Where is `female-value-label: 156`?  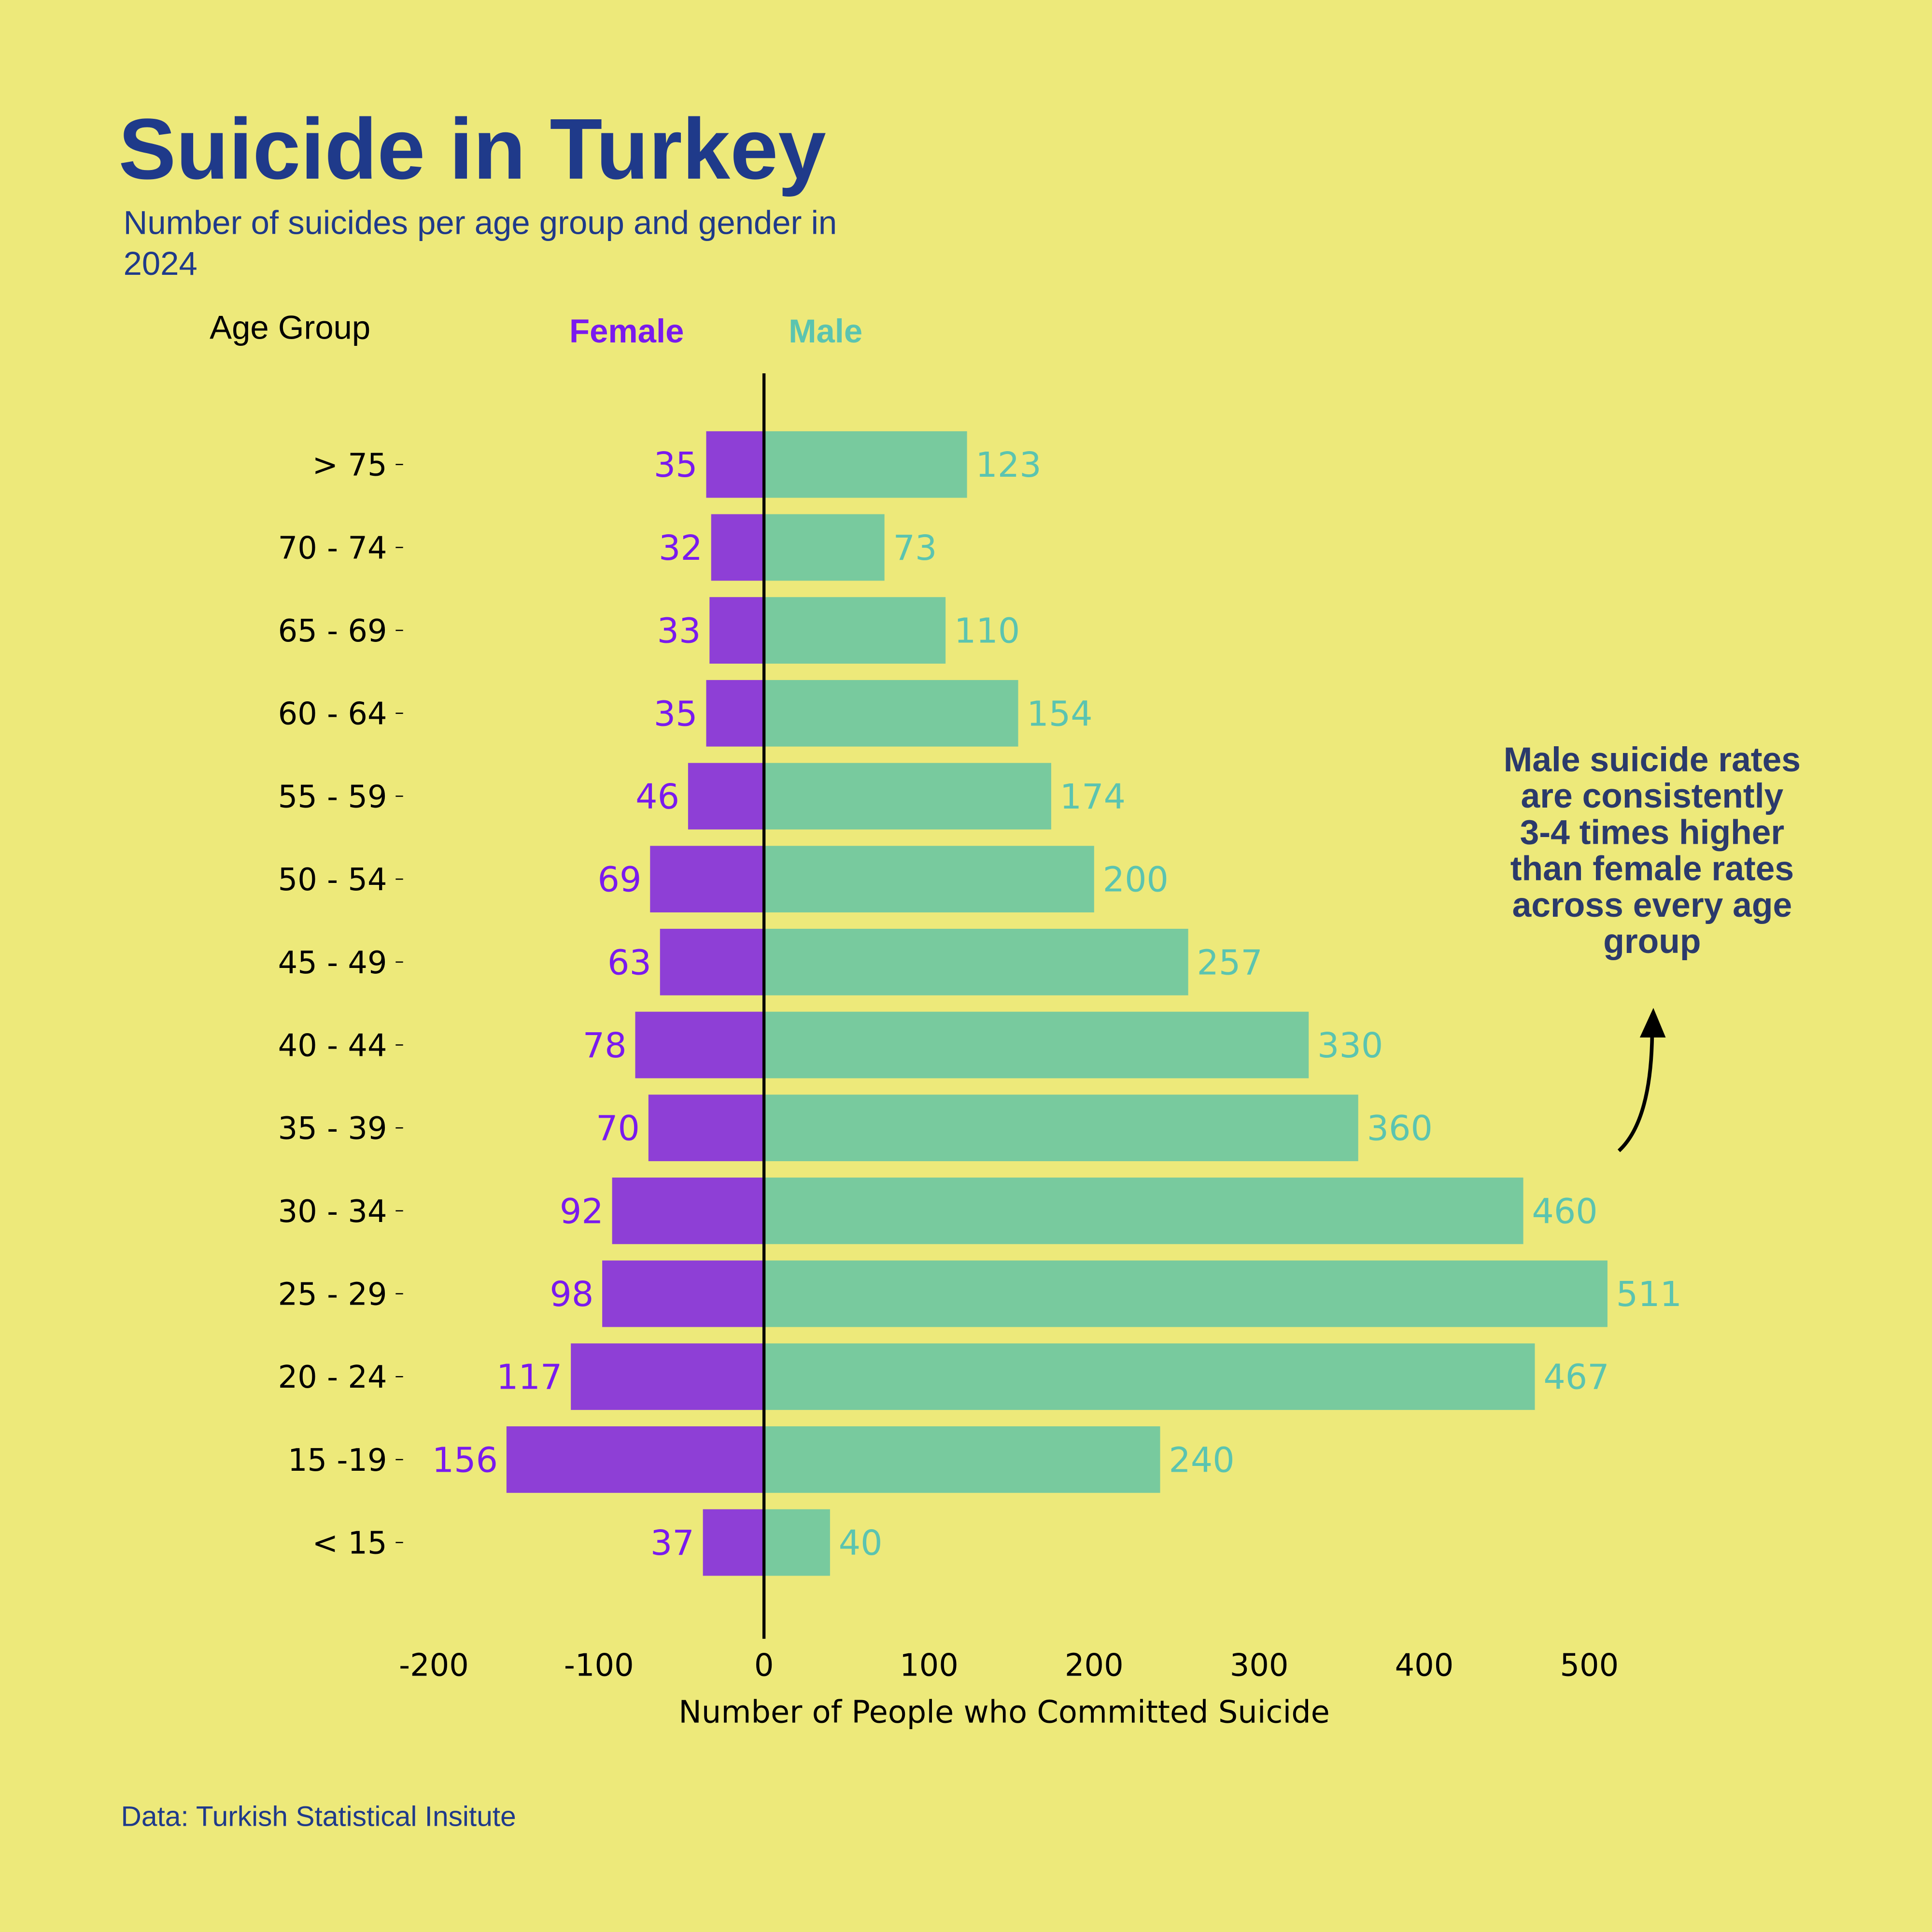 female-value-label: 156 is located at coordinates (465, 1460).